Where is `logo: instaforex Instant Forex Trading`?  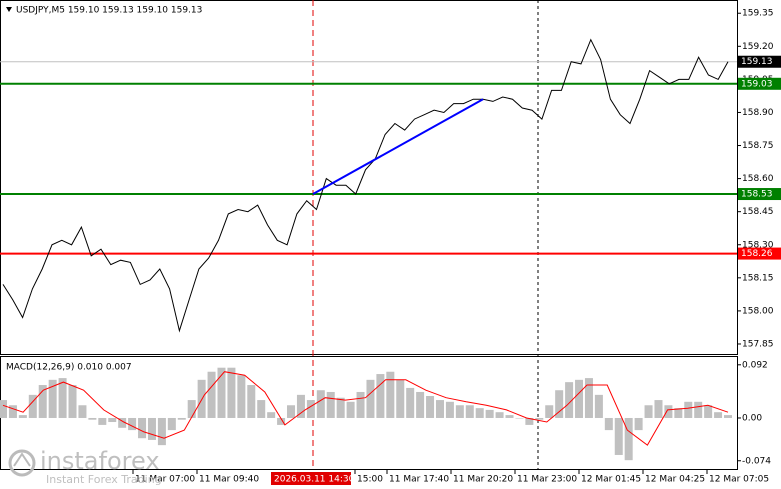 logo: instaforex Instant Forex Trading is located at coordinates (85, 466).